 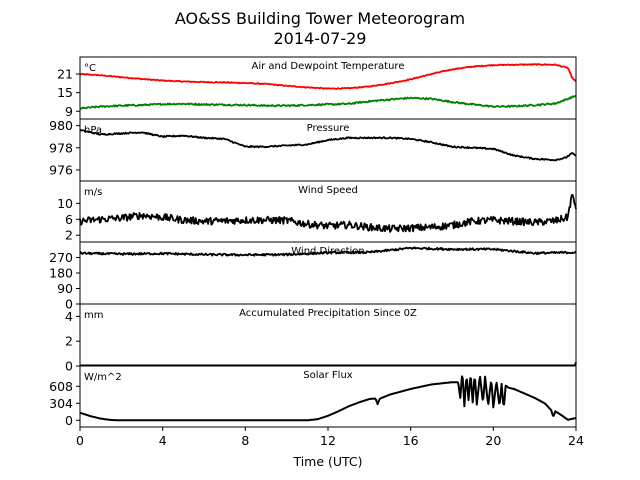 I want to click on pres-panel-title: Pressure, so click(x=328, y=128).